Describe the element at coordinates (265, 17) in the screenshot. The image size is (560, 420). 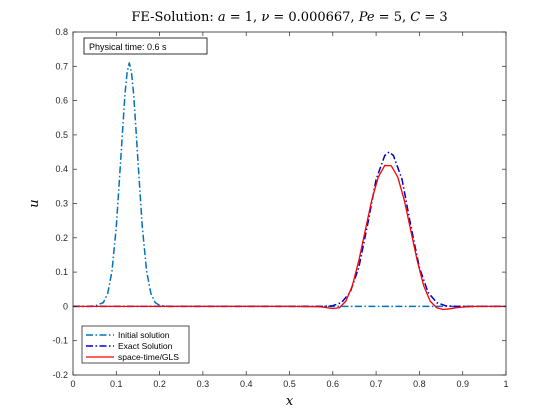
I see `chart-title-part: ν` at that location.